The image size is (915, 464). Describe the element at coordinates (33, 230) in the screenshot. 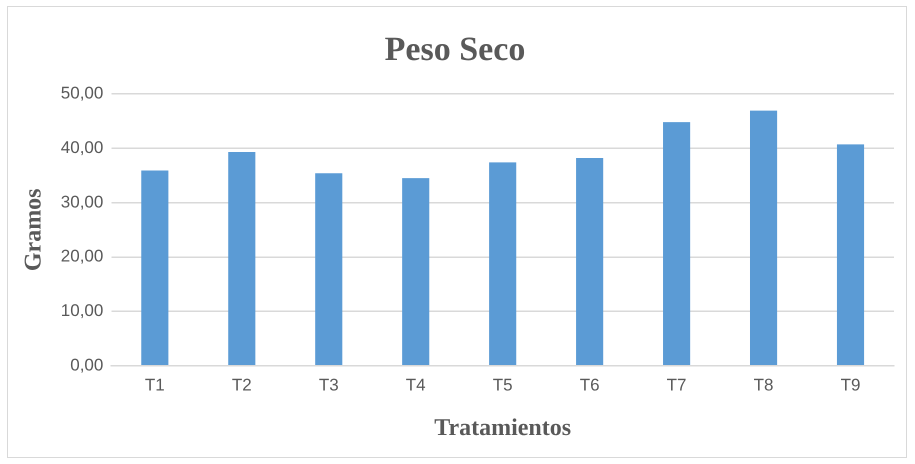

I see `y-axis-title: Gramos` at that location.